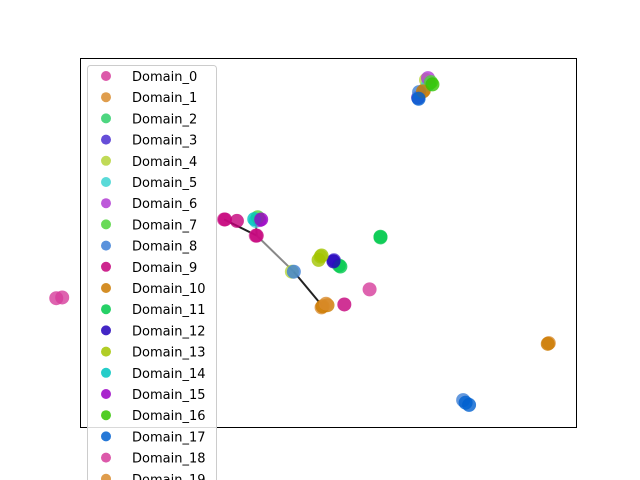 This screenshot has width=640, height=480. What do you see at coordinates (169, 331) in the screenshot?
I see `legend-label: Domain_12` at bounding box center [169, 331].